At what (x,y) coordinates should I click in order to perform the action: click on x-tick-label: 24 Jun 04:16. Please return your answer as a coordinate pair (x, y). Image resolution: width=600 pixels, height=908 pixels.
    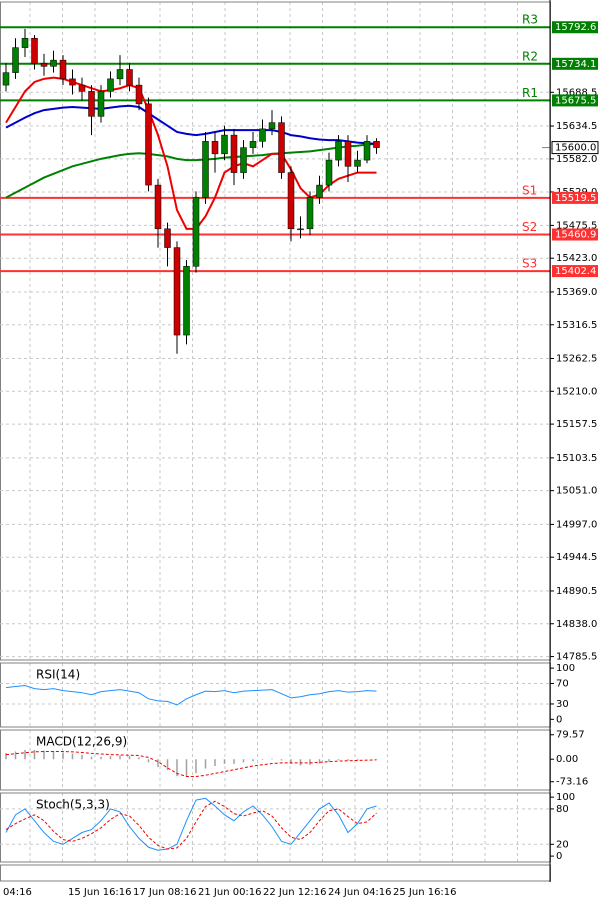
    Looking at the image, I should click on (360, 892).